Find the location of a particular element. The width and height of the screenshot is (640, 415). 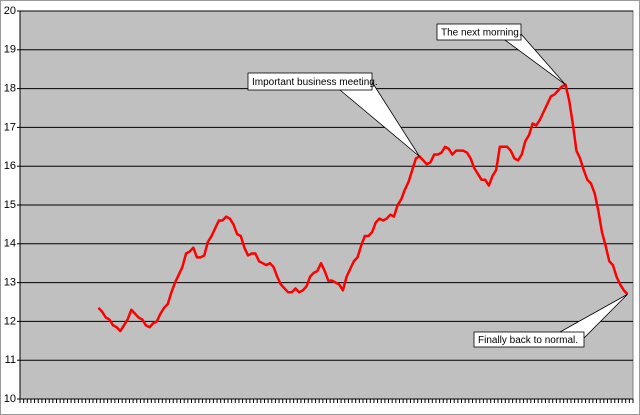

annotation: The next morning. is located at coordinates (481, 33).